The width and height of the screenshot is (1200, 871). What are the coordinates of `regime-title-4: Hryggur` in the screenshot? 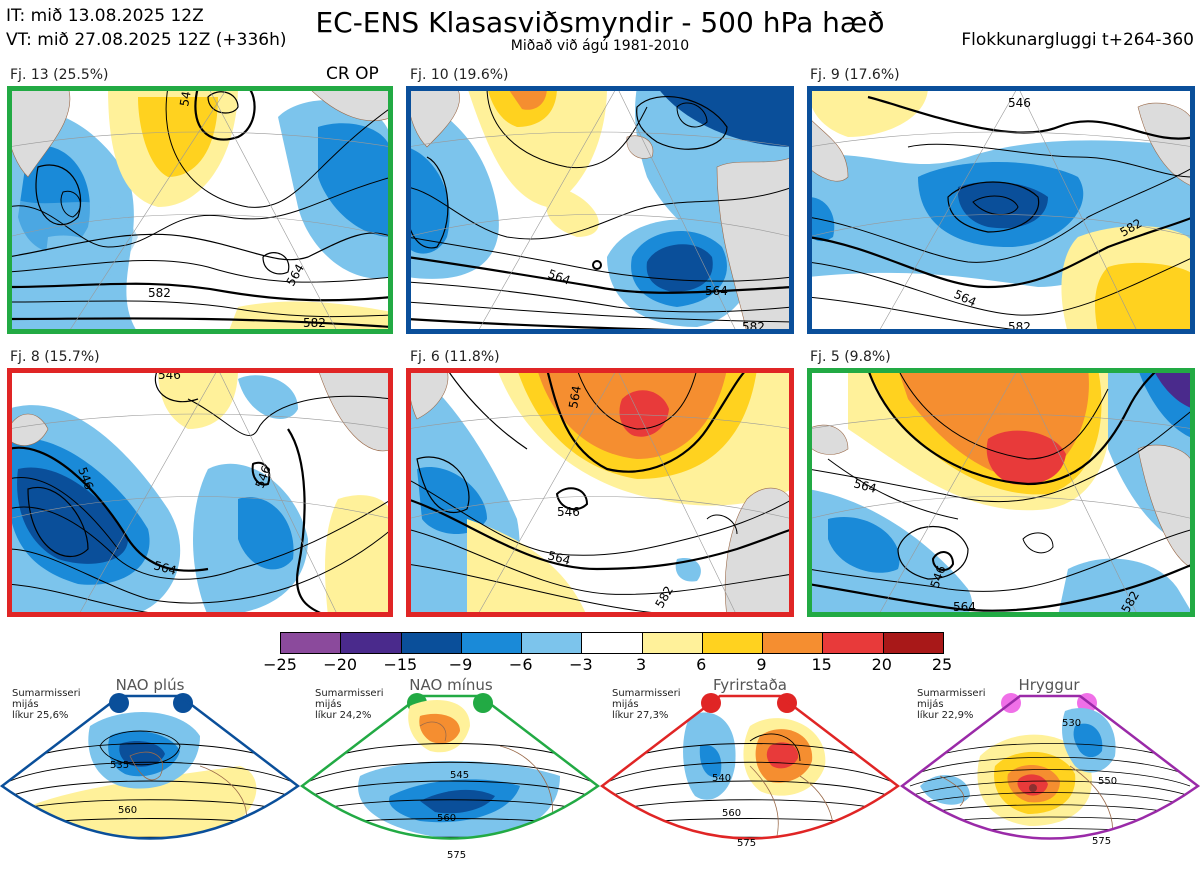 It's located at (1049, 685).